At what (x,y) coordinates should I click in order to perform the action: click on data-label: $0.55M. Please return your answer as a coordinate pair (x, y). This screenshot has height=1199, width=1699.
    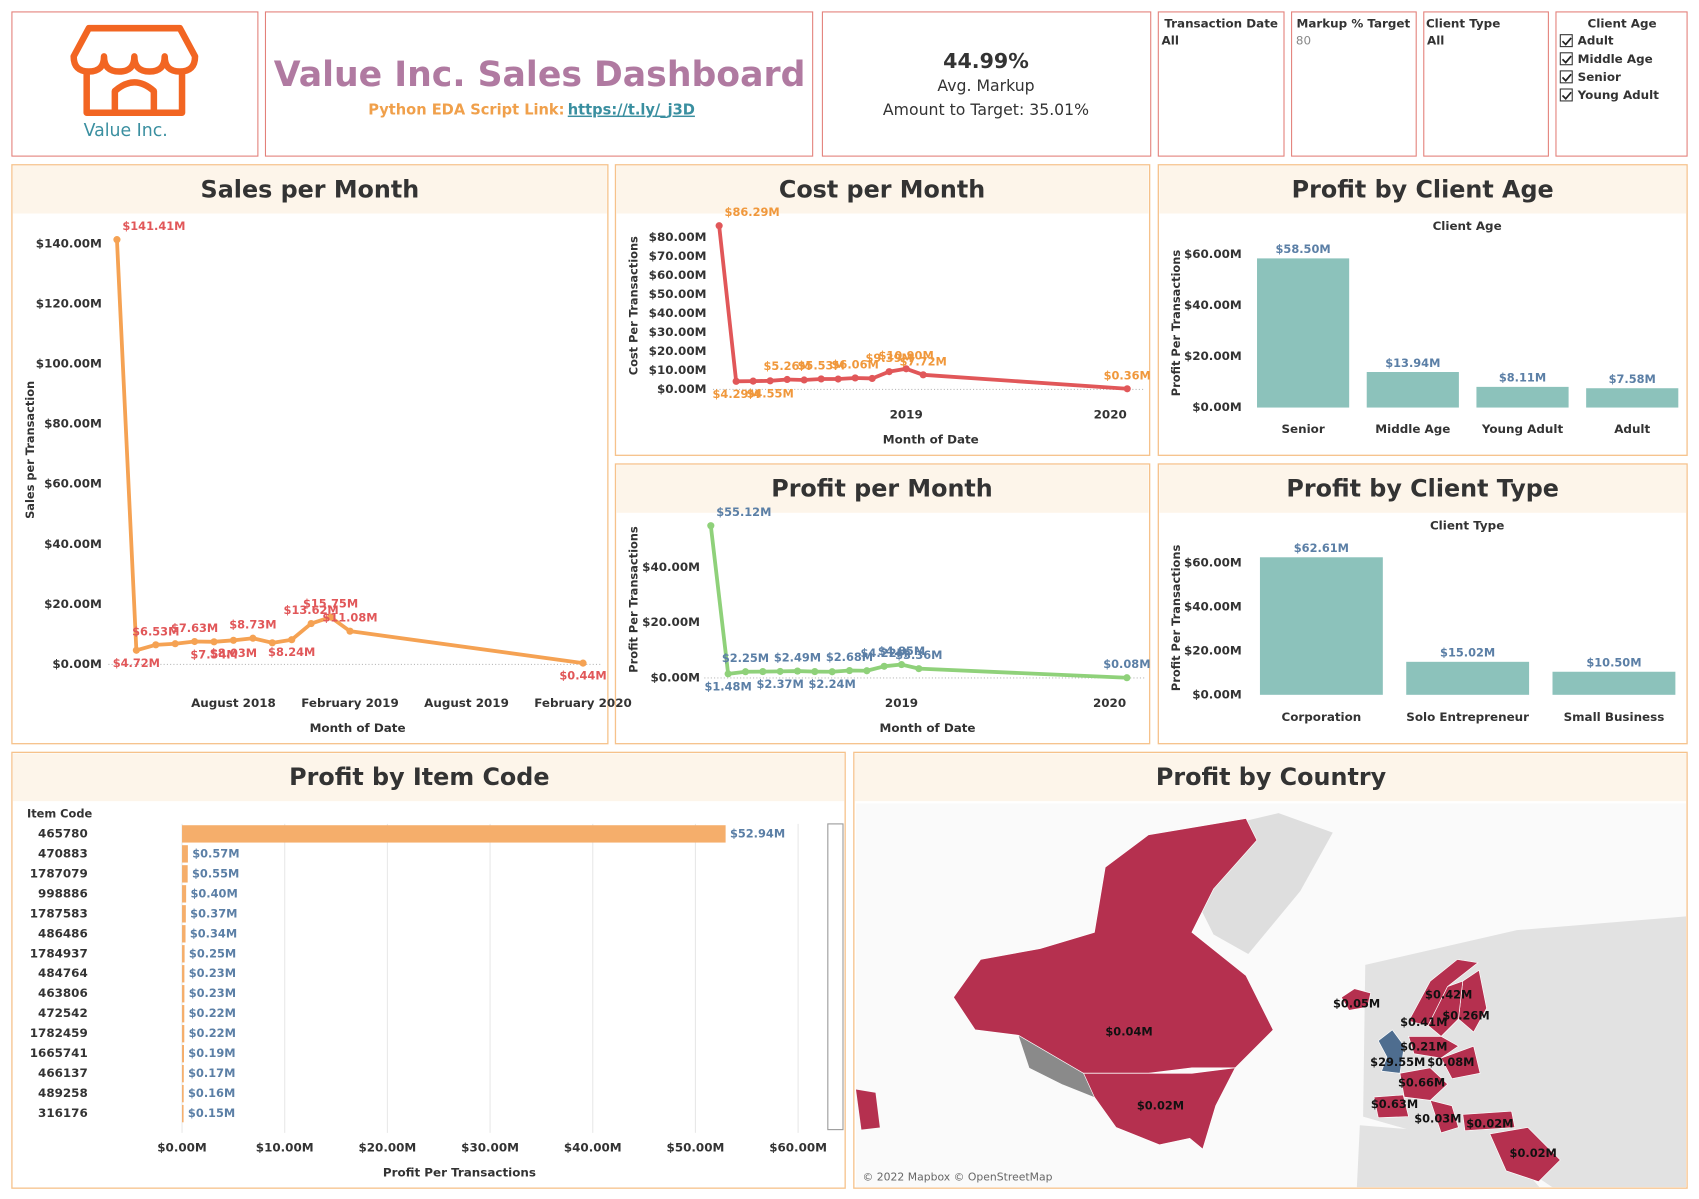
    Looking at the image, I should click on (215, 873).